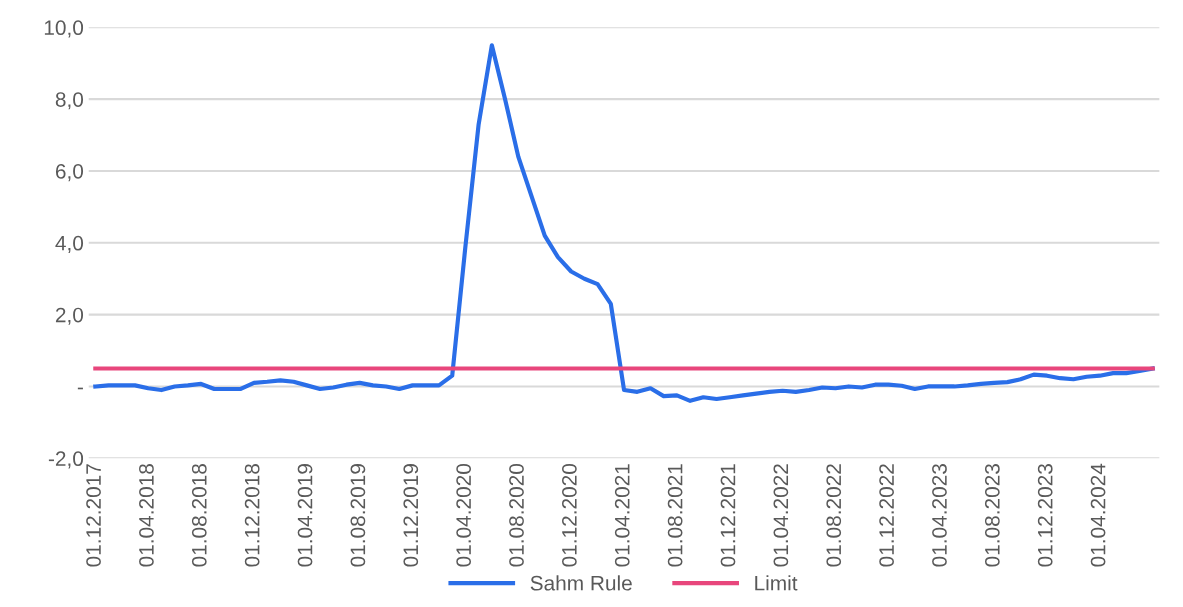 This screenshot has width=1183, height=607. I want to click on y-tick-label: 2,0, so click(69, 316).